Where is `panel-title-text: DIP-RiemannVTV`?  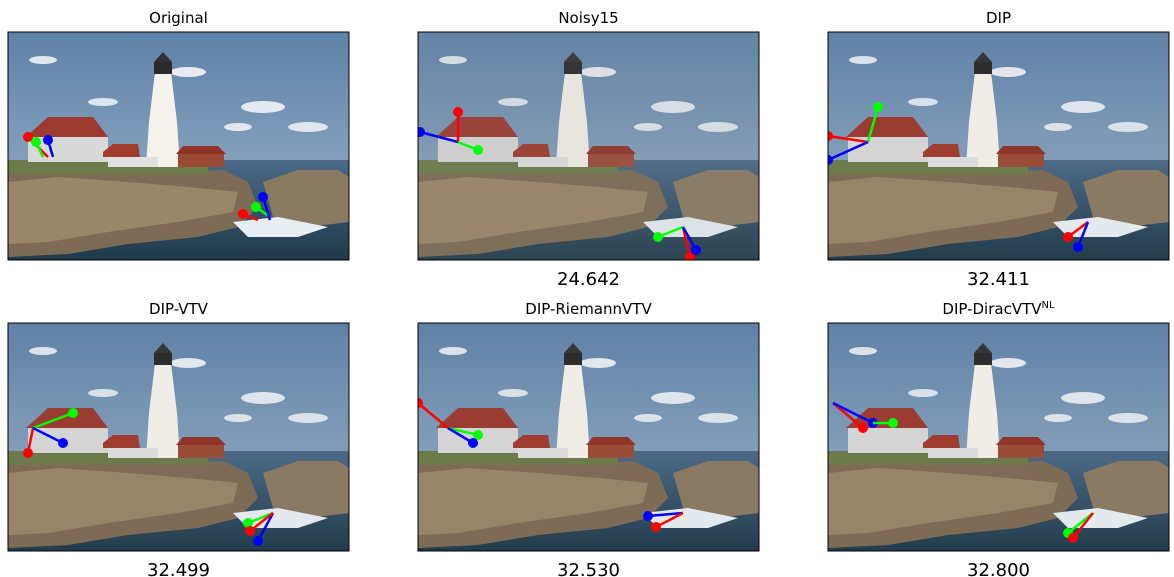
panel-title-text: DIP-RiemannVTV is located at coordinates (588, 309).